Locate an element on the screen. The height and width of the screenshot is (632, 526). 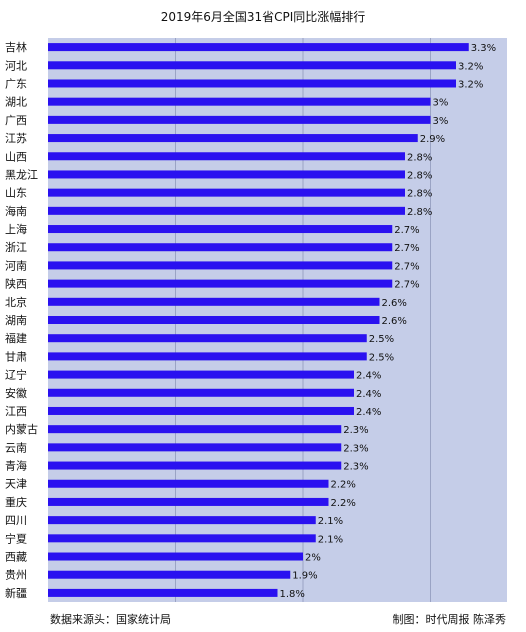
category-label: 山西 is located at coordinates (16, 156).